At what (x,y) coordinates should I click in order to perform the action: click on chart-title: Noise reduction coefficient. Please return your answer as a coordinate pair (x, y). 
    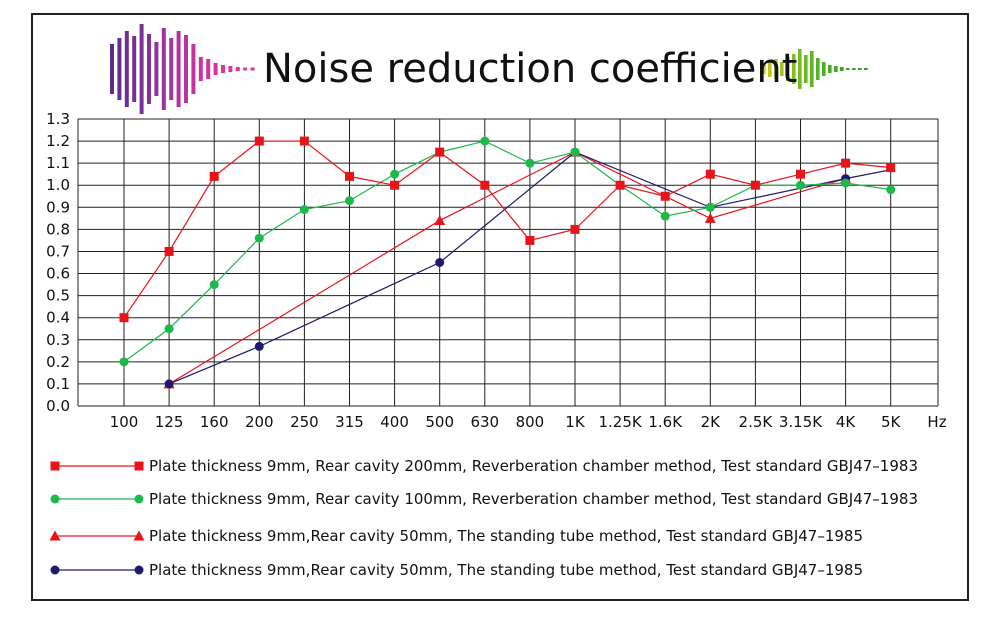
    Looking at the image, I should click on (530, 69).